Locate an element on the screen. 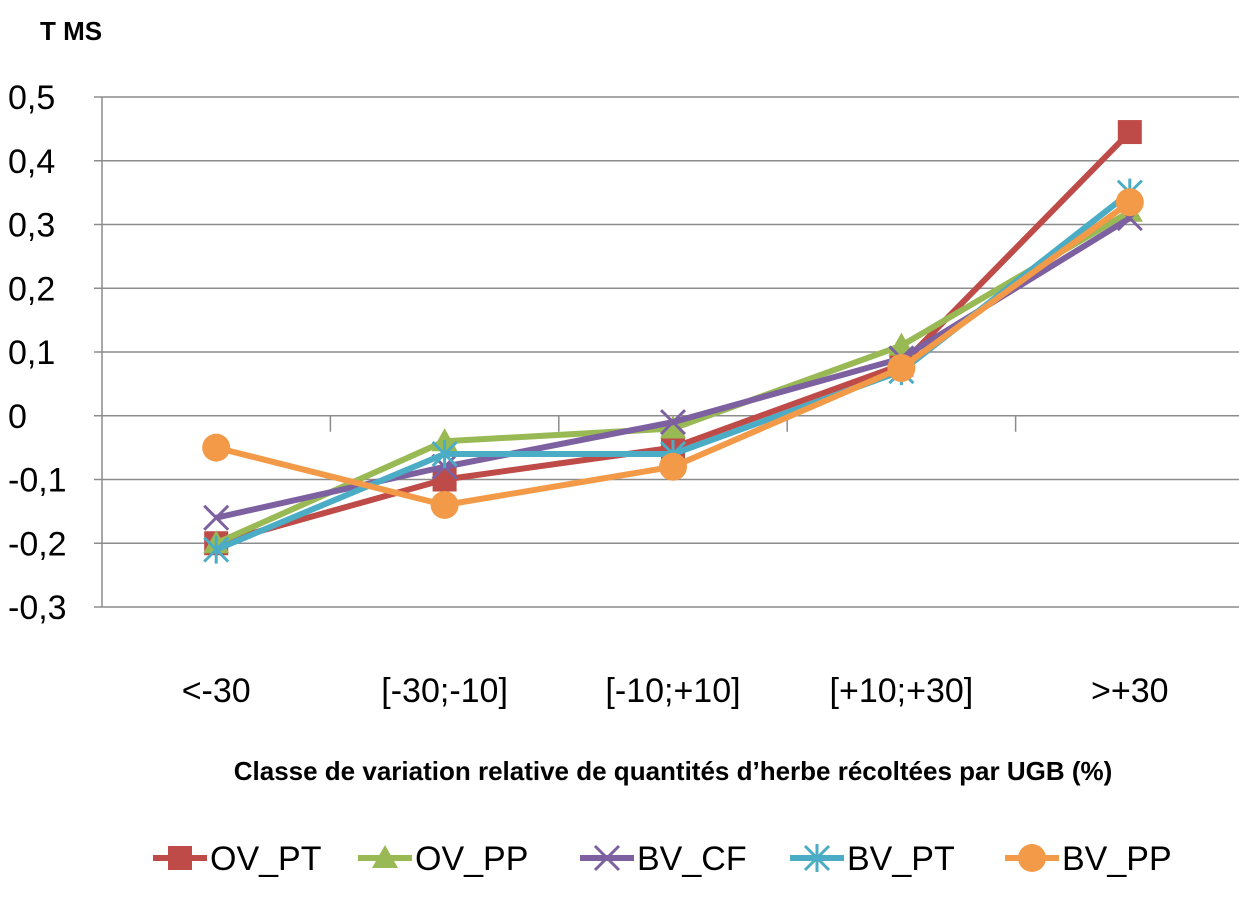 This screenshot has height=911, width=1239. y-axis-title: T MS is located at coordinates (71, 31).